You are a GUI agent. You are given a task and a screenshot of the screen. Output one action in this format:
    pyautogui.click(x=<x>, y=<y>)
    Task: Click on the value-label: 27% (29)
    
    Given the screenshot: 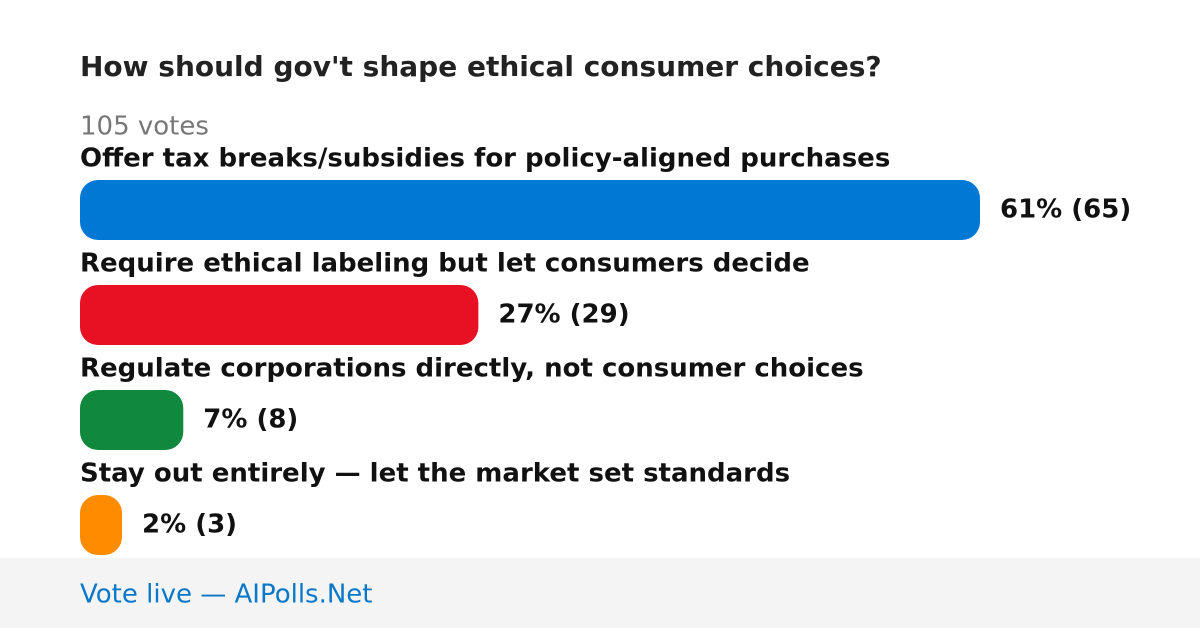 What is the action you would take?
    pyautogui.click(x=563, y=315)
    